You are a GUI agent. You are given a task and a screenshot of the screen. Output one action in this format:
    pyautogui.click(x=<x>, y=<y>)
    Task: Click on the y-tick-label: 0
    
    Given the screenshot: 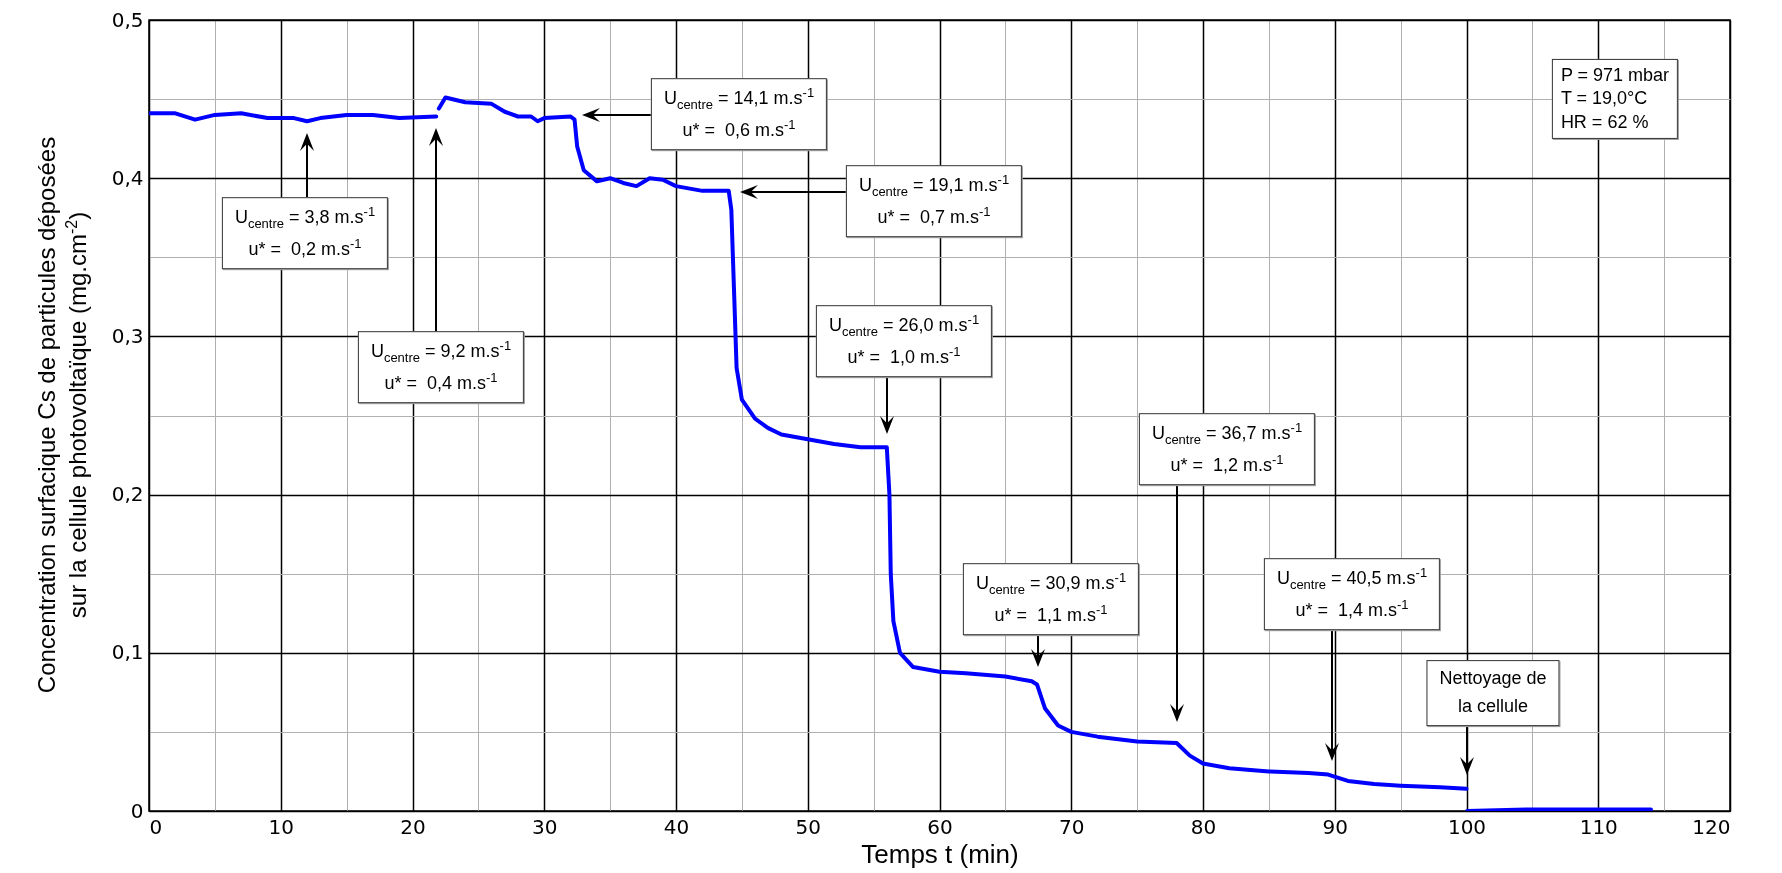 What is the action you would take?
    pyautogui.click(x=137, y=810)
    